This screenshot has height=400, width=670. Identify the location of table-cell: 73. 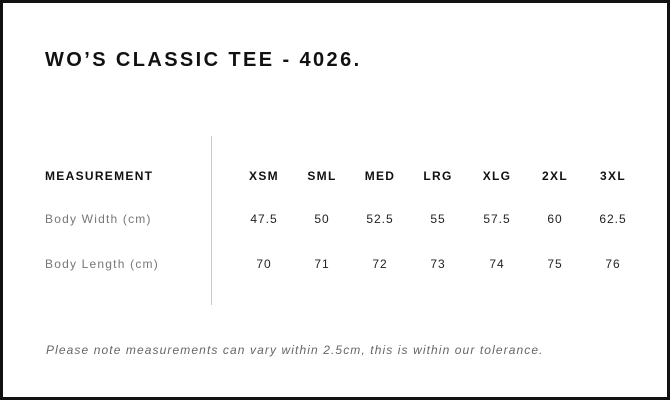
(438, 264).